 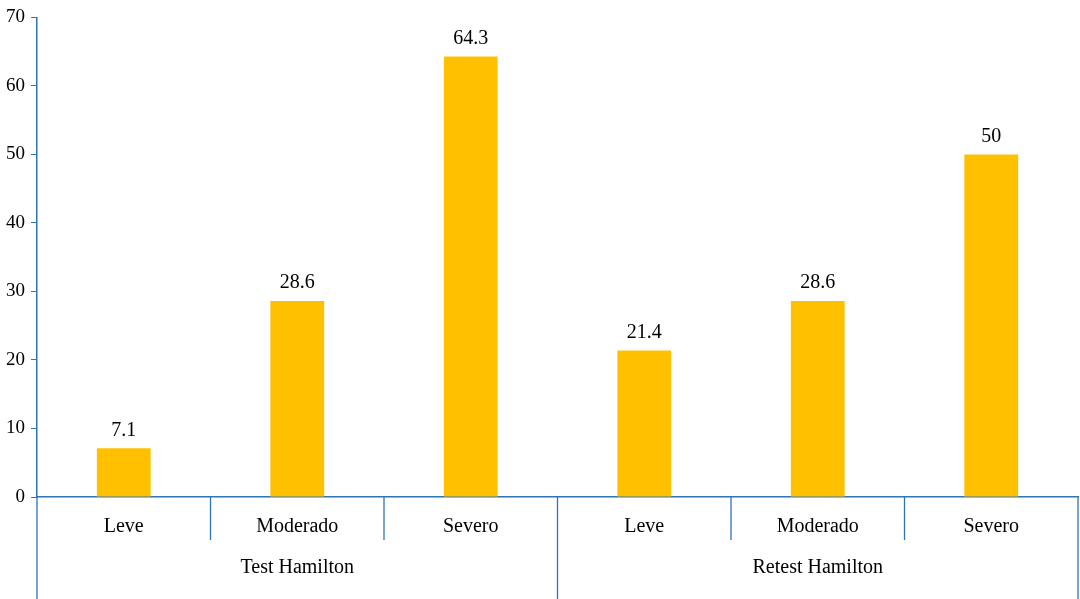 What do you see at coordinates (471, 36) in the screenshot?
I see `data-label: 64.3` at bounding box center [471, 36].